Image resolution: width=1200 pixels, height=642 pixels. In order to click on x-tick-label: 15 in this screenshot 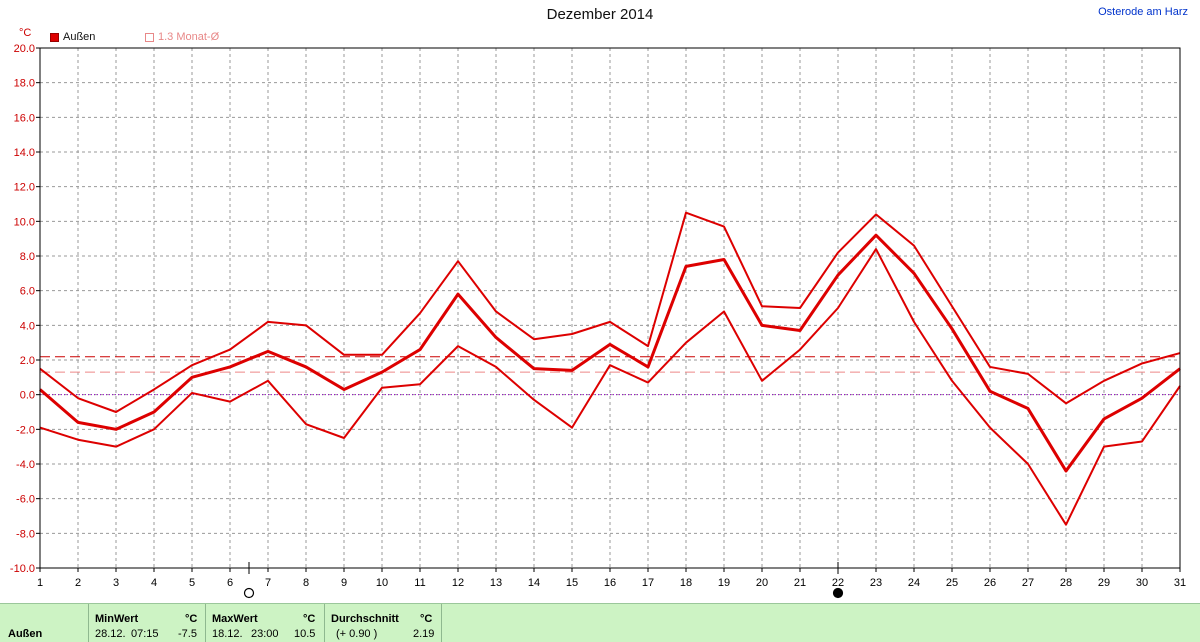, I will do `click(572, 583)`.